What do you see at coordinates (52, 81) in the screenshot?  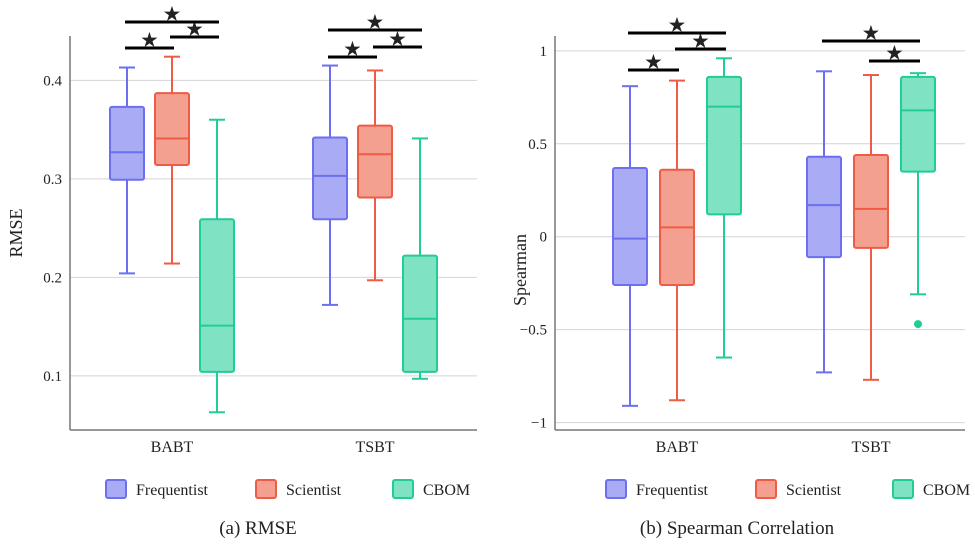 I see `y-tick-label: 0.4` at bounding box center [52, 81].